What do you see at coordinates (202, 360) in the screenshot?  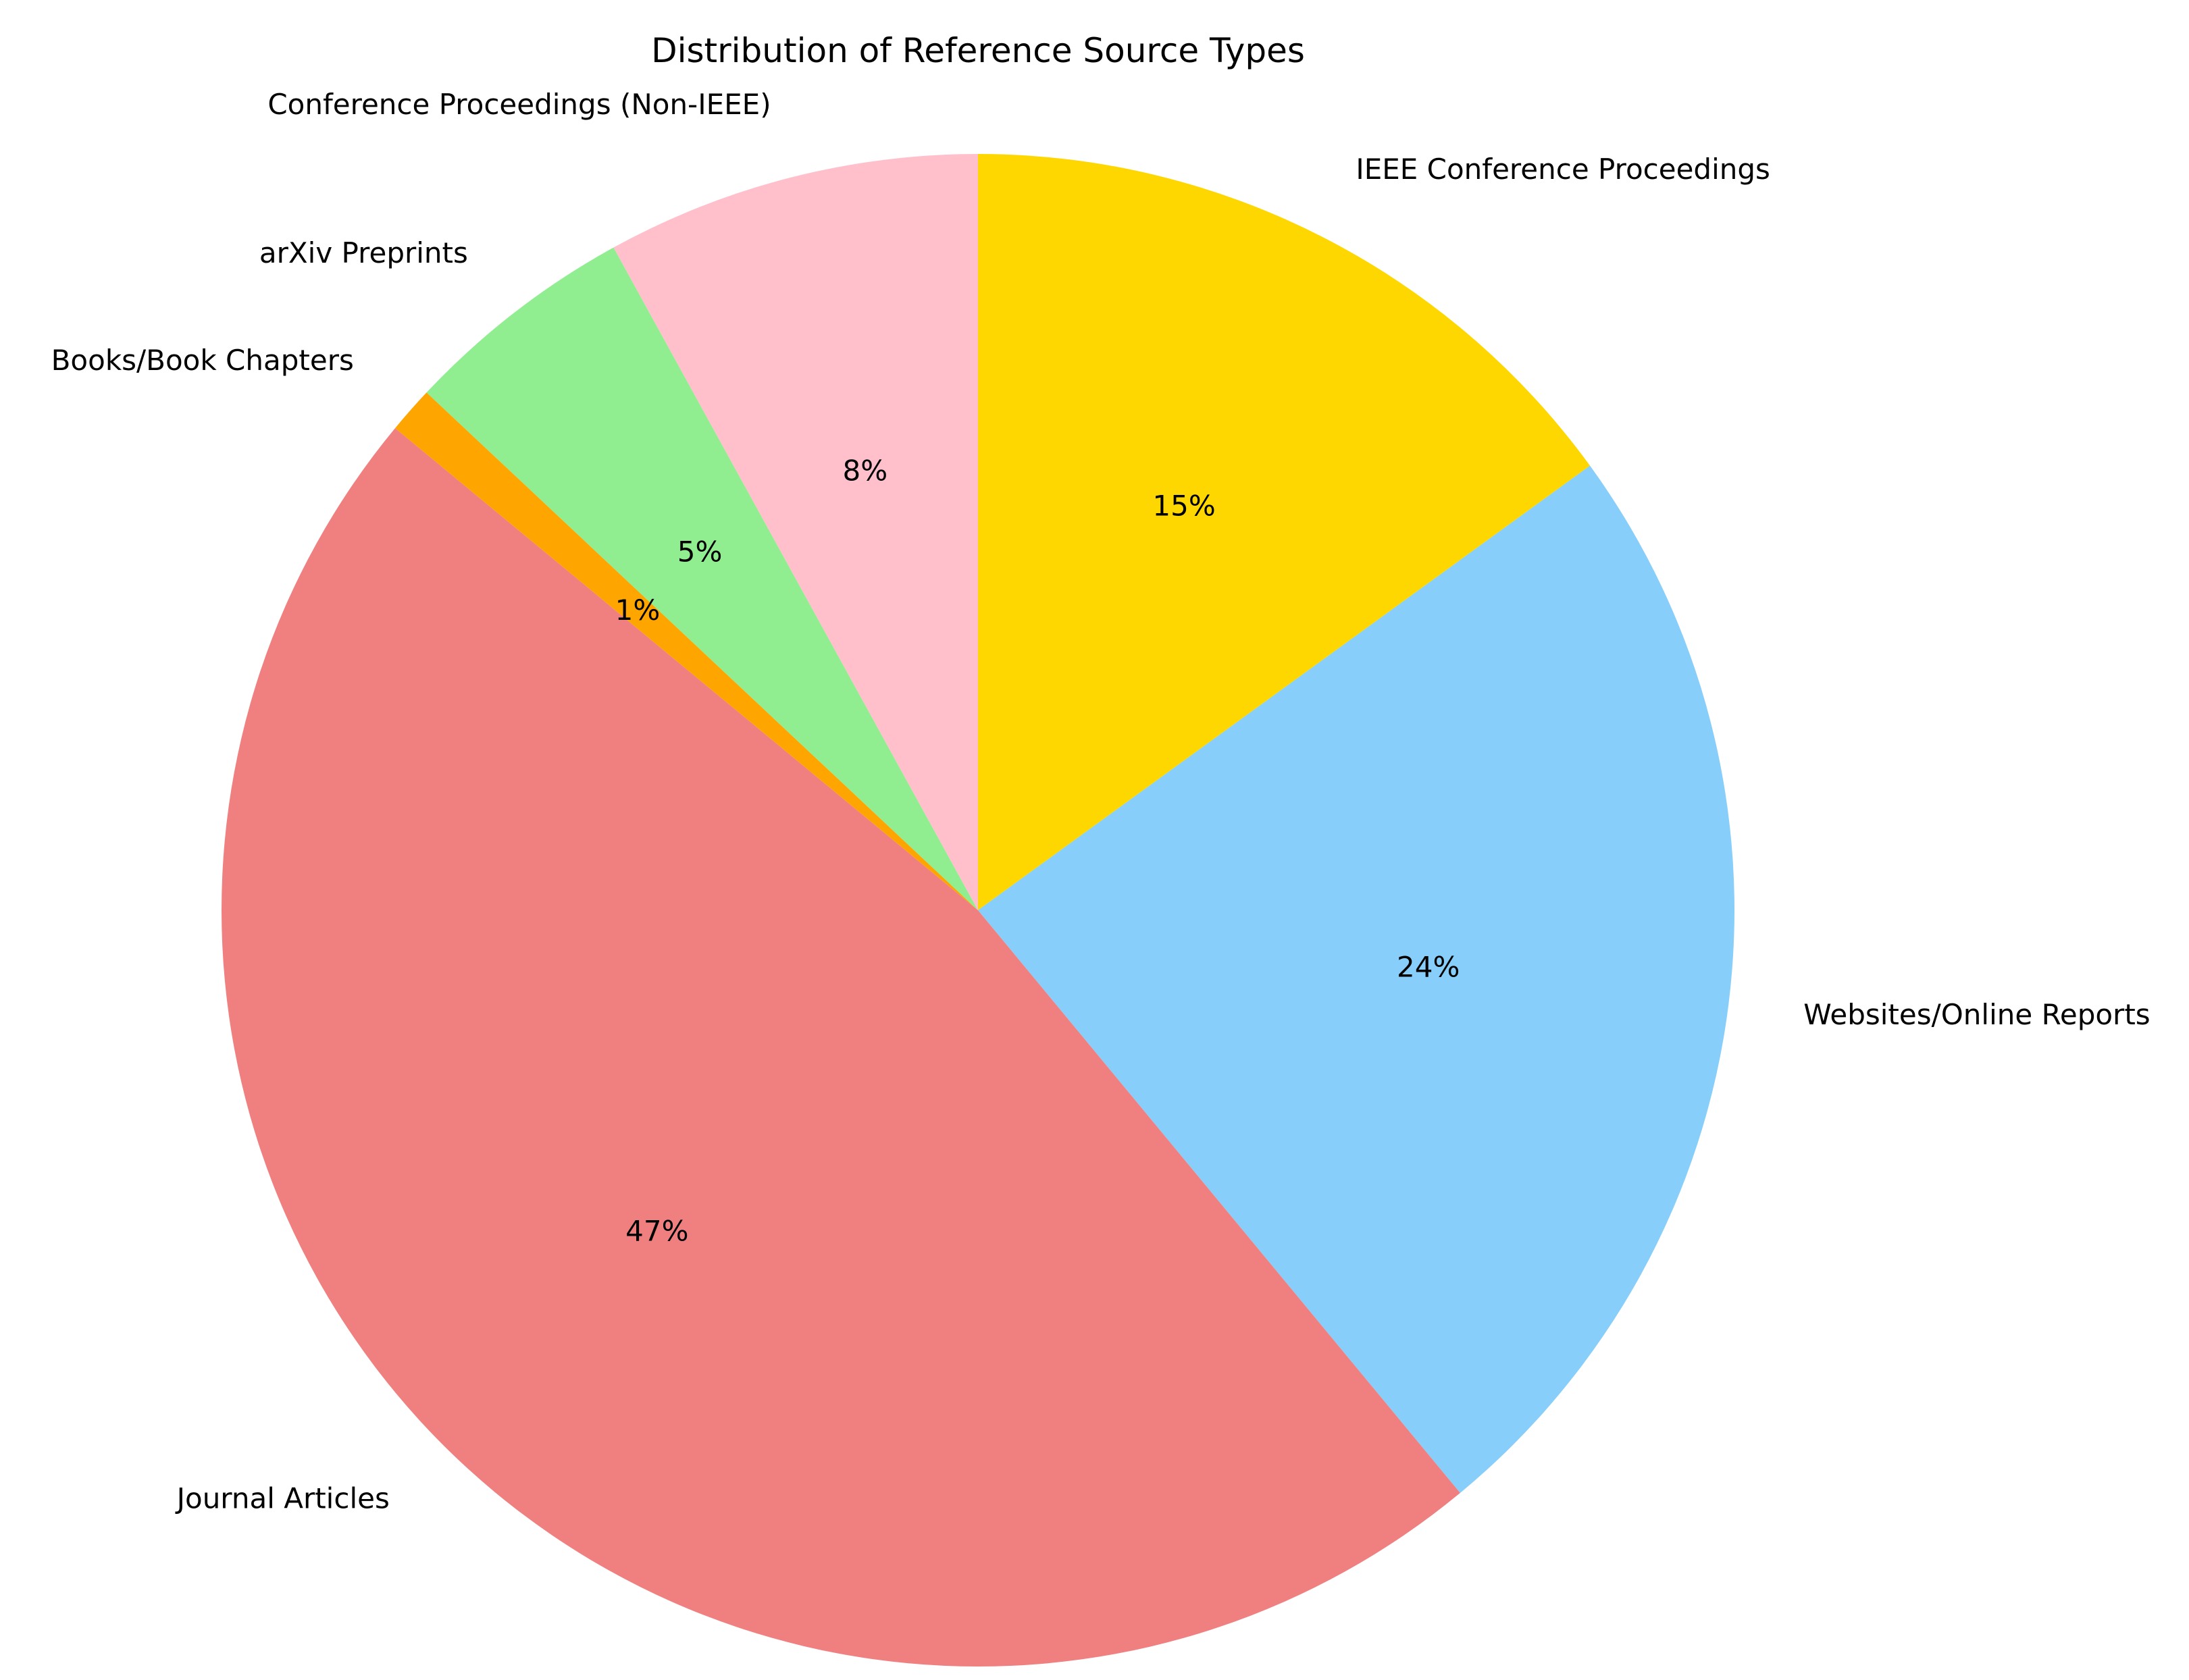 I see `pie-category-label: Books/Book Chapters` at bounding box center [202, 360].